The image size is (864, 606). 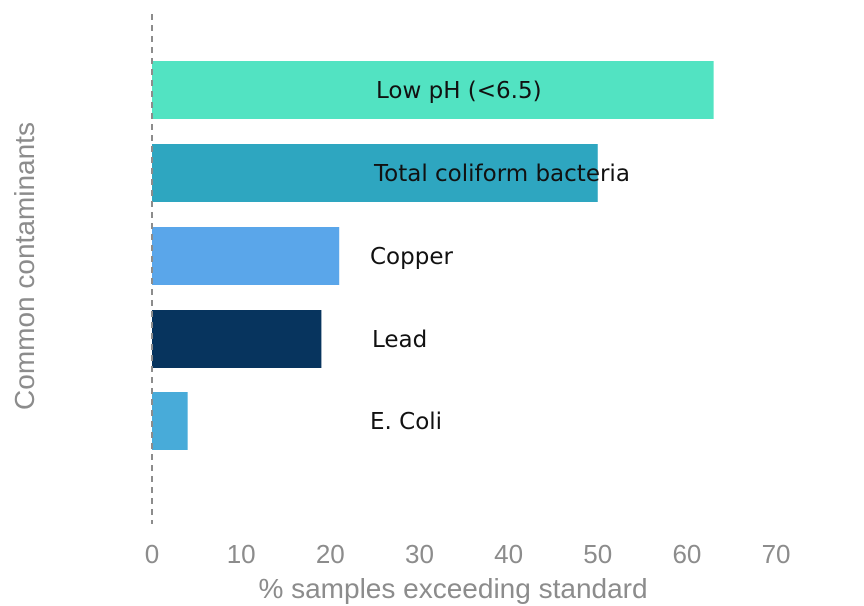 What do you see at coordinates (776, 554) in the screenshot?
I see `x-tick-label: 70` at bounding box center [776, 554].